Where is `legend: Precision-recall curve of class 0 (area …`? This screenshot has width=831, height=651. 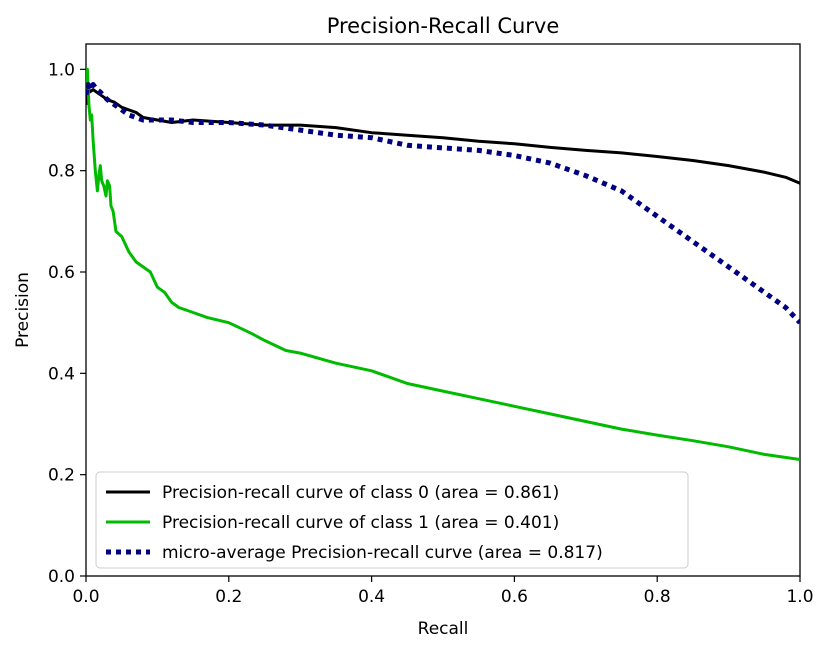
legend: Precision-recall curve of class 0 (area … is located at coordinates (392, 520).